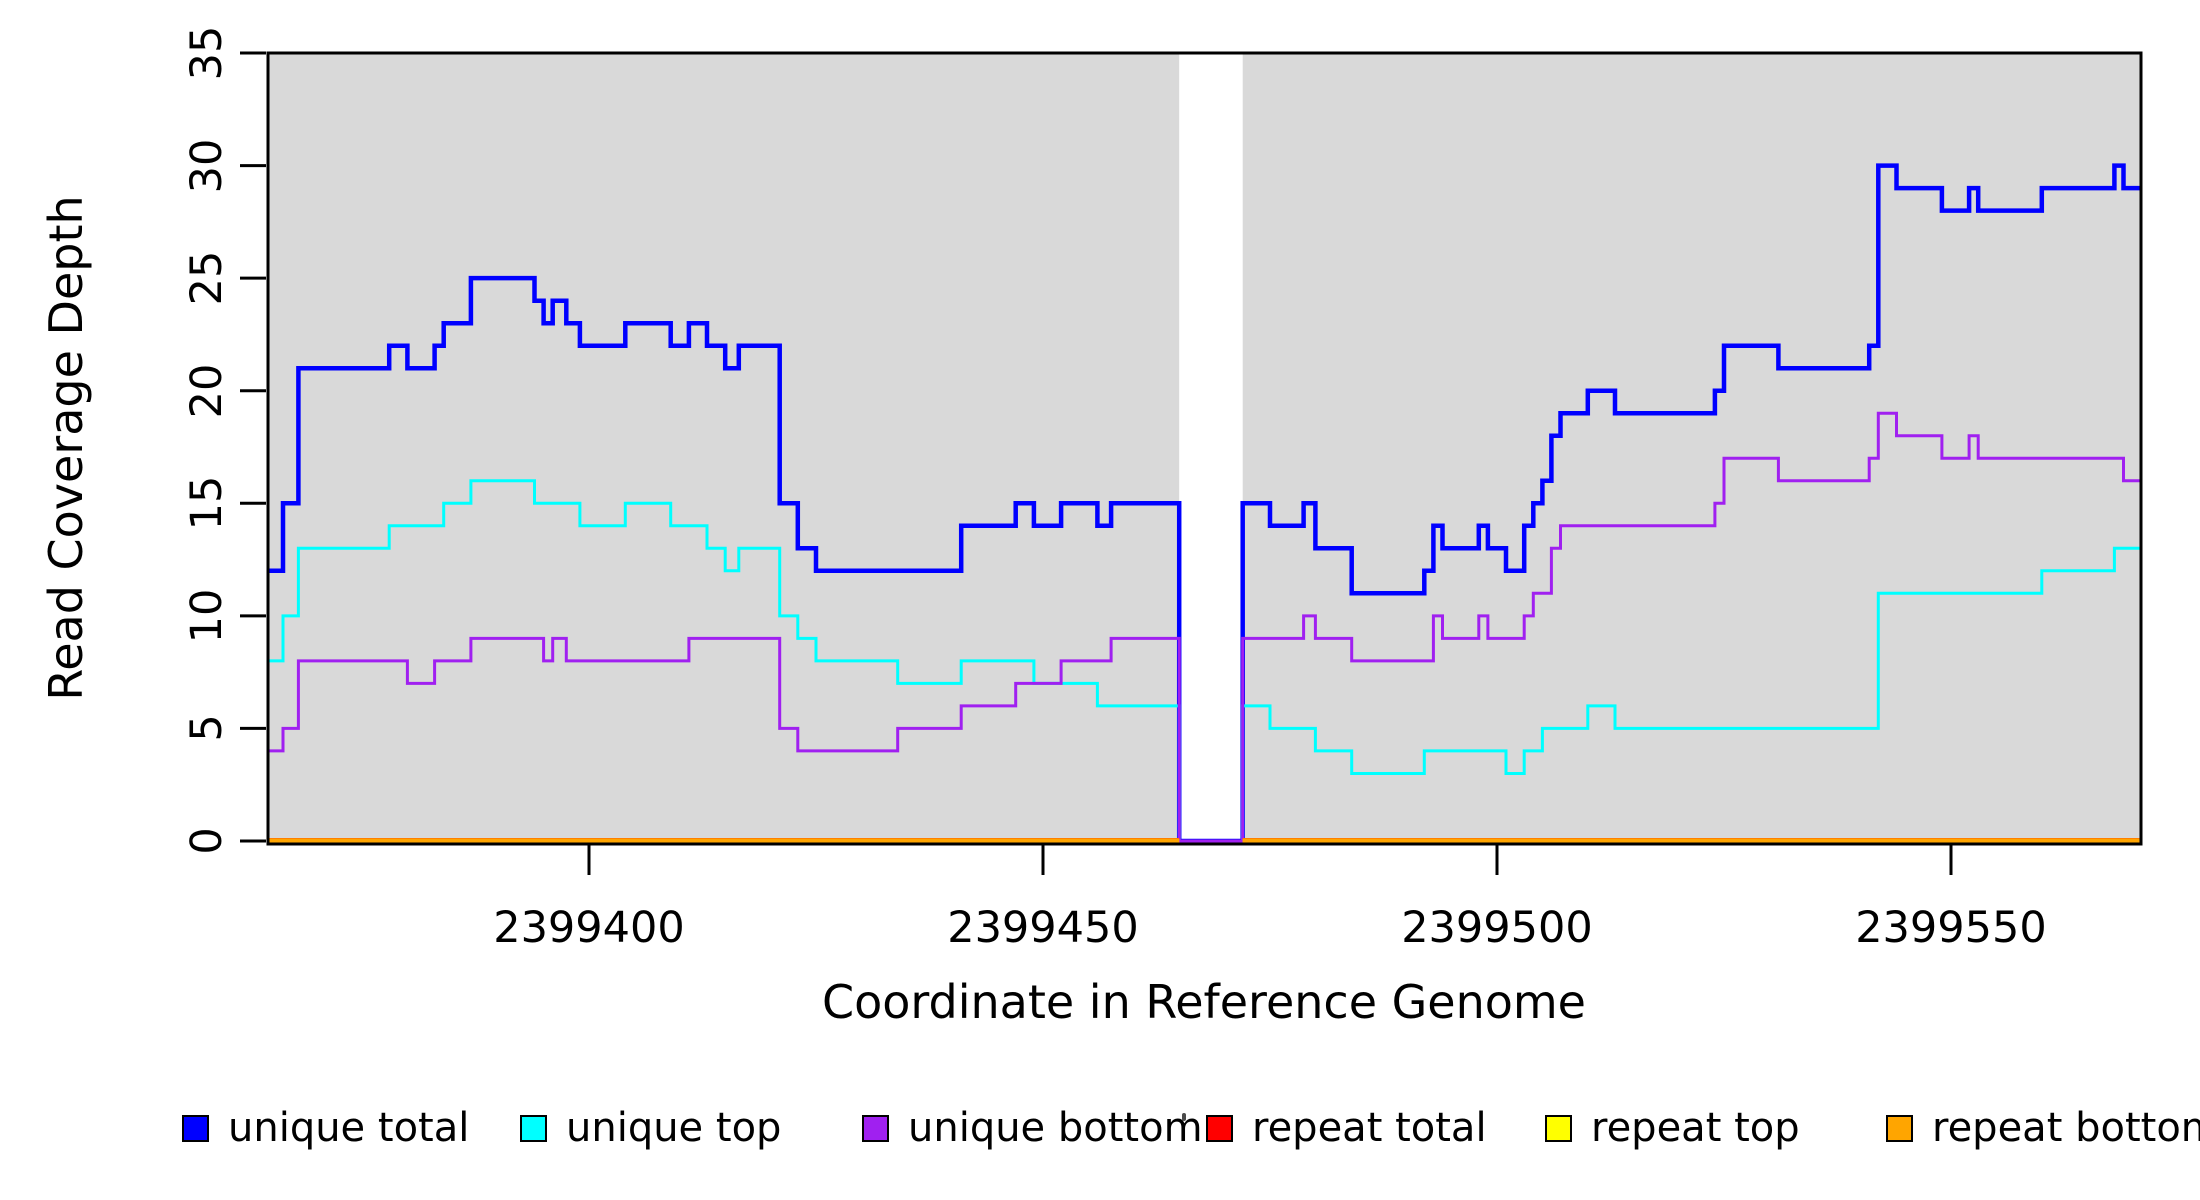 This screenshot has height=1200, width=2200. I want to click on y-tick-label-25: 25, so click(207, 278).